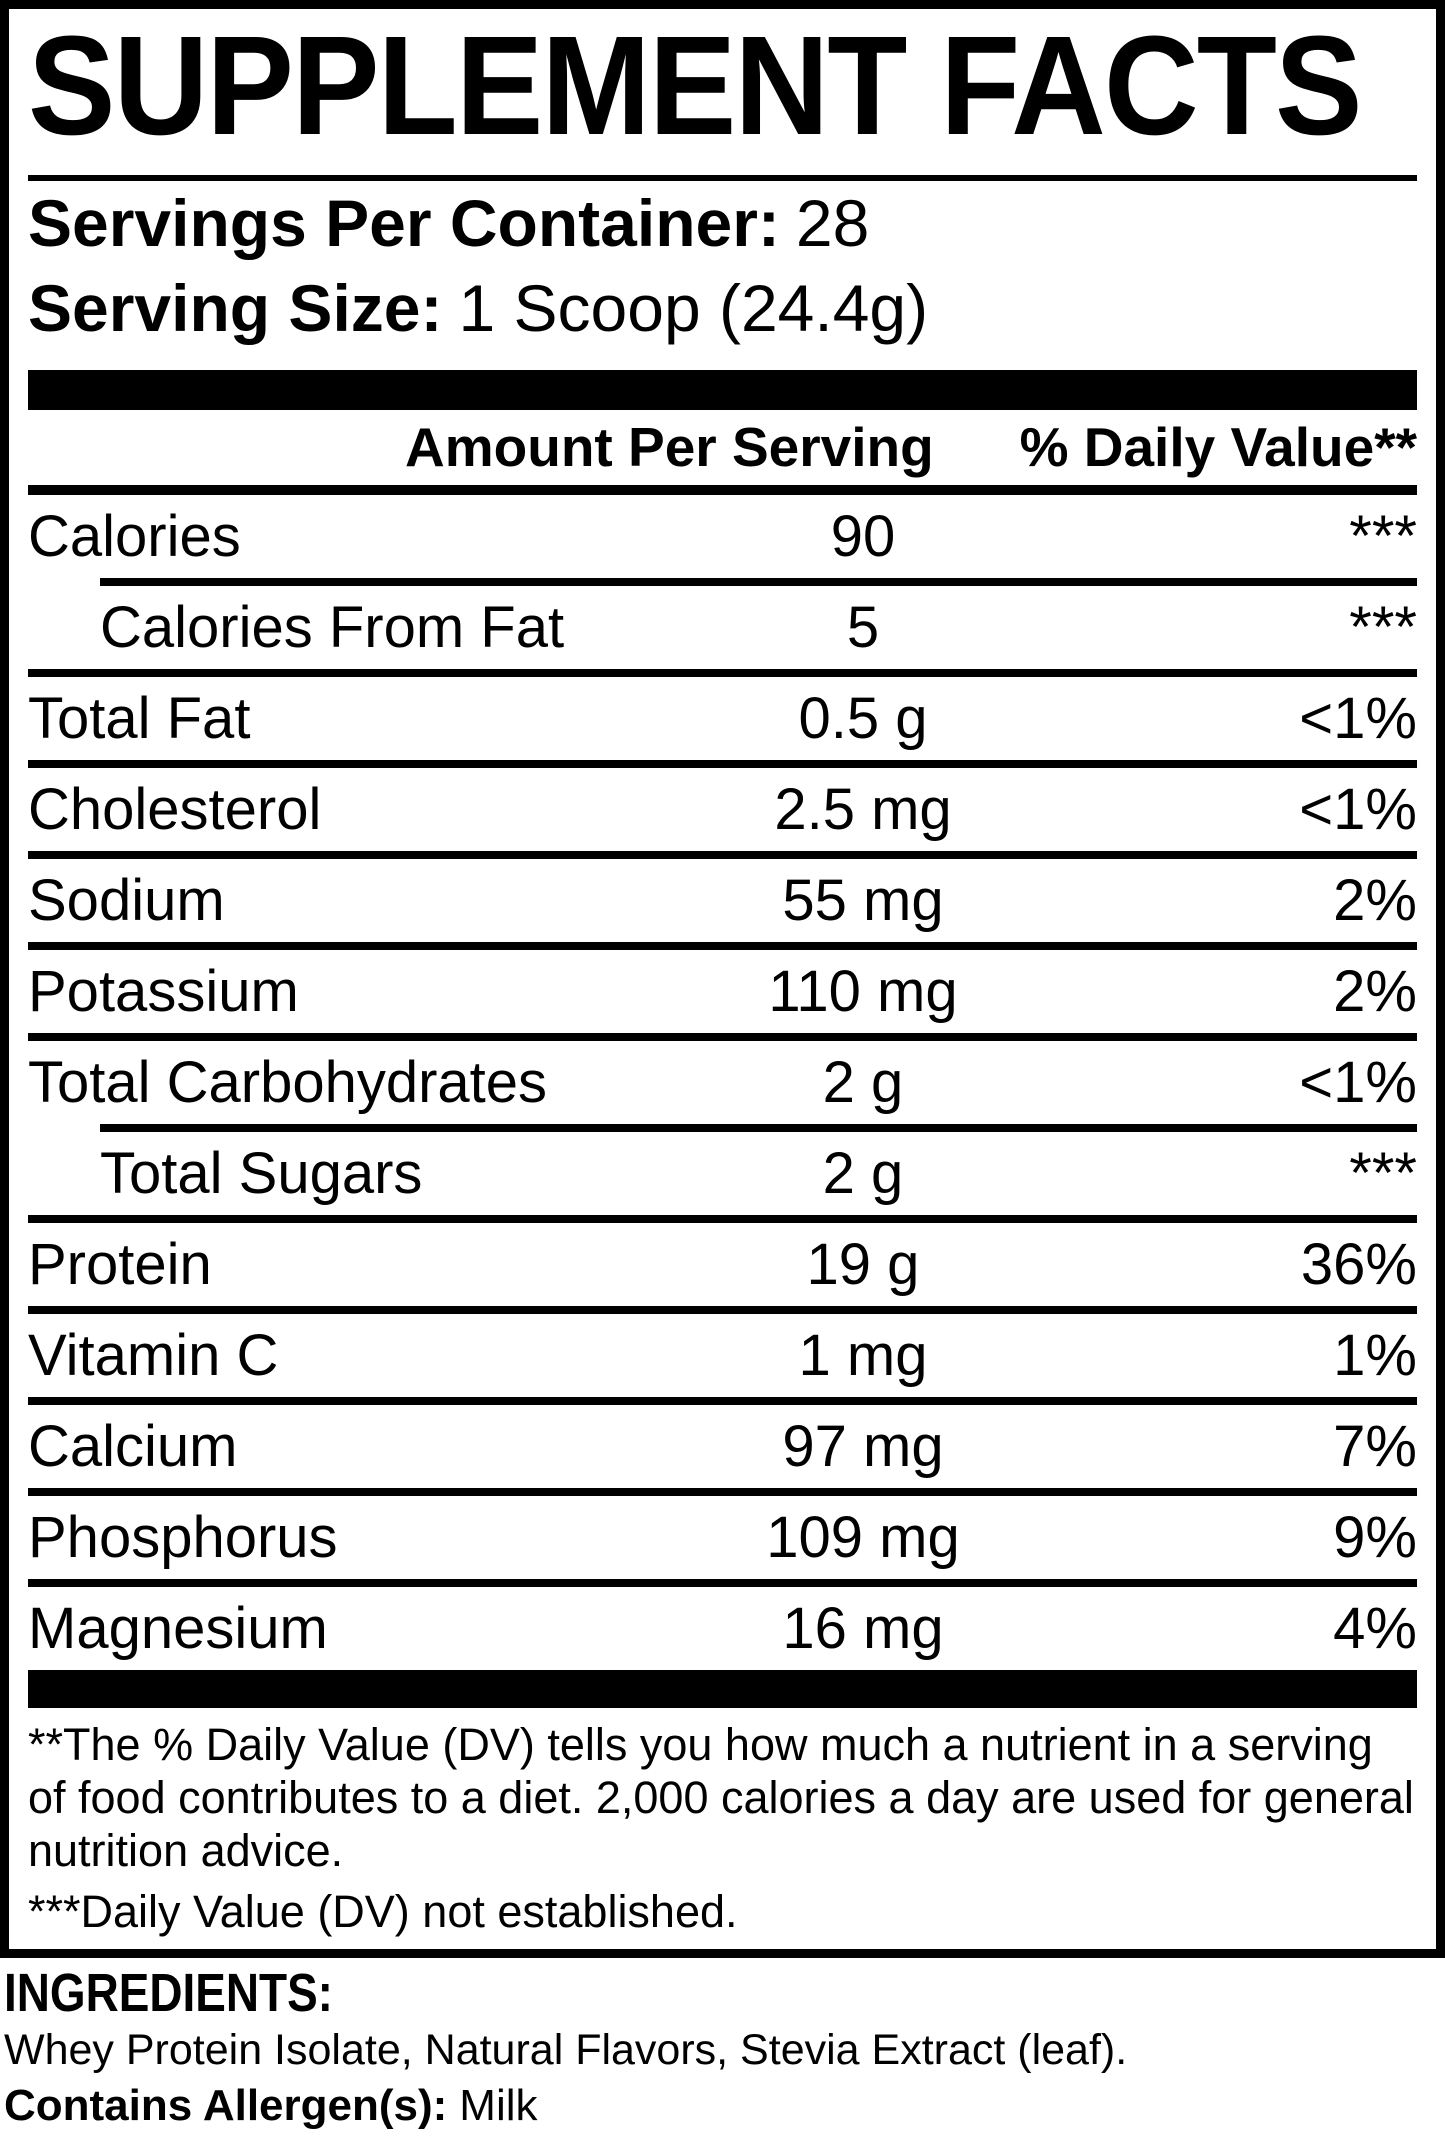 This screenshot has height=2139, width=1445. Describe the element at coordinates (722, 1537) in the screenshot. I see `table-row: Phosphorus 109 mg 9%` at that location.